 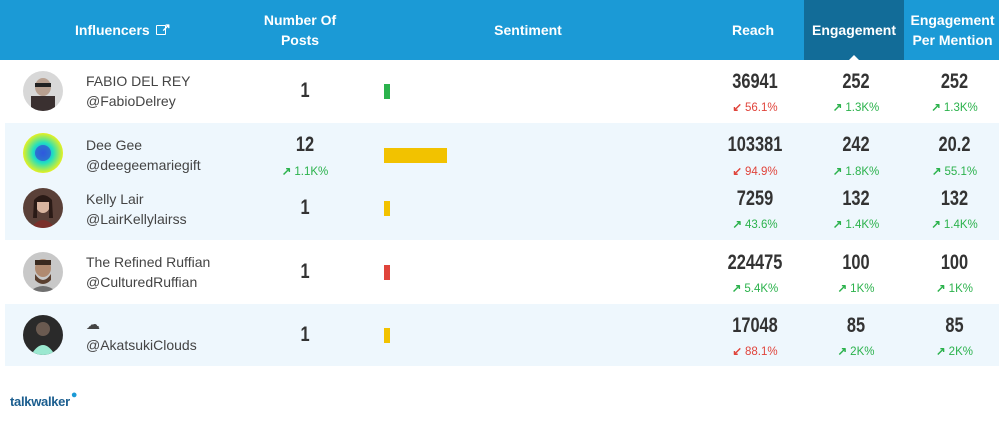 I want to click on reach-value: 36941, so click(x=755, y=81).